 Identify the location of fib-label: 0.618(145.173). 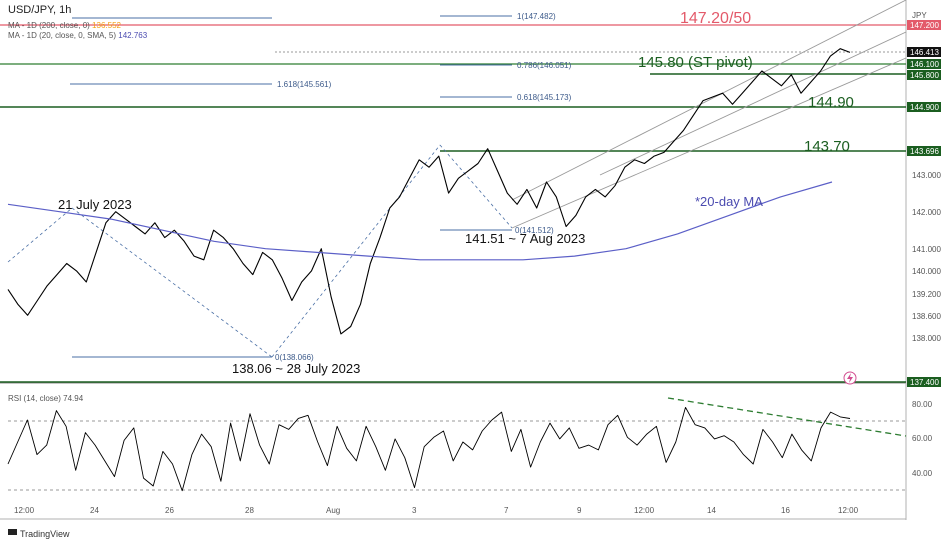
(544, 97).